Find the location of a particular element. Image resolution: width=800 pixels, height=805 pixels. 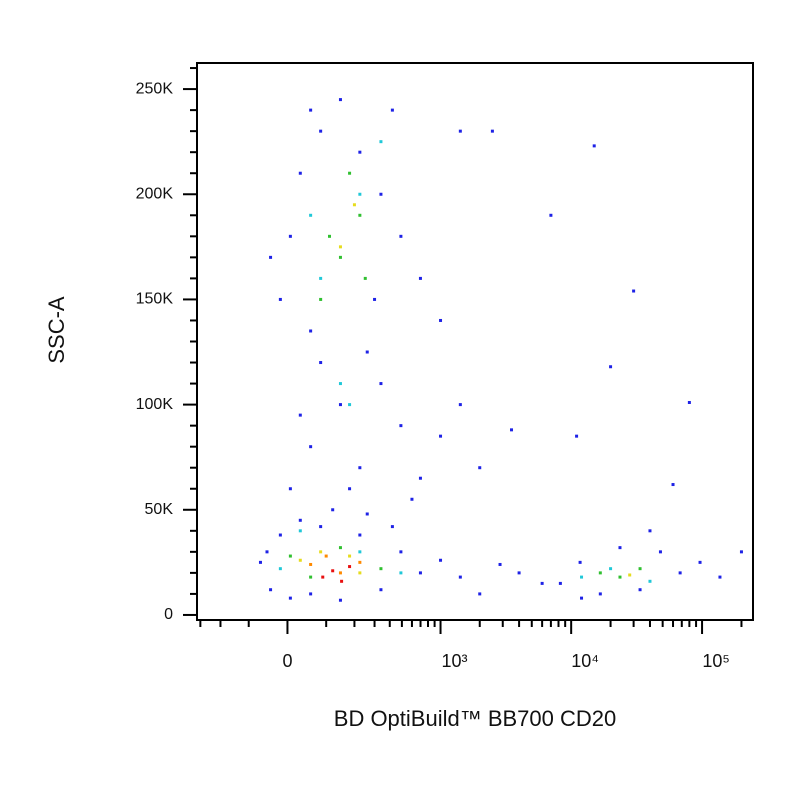

x-tick-label: 0 is located at coordinates (287, 661).